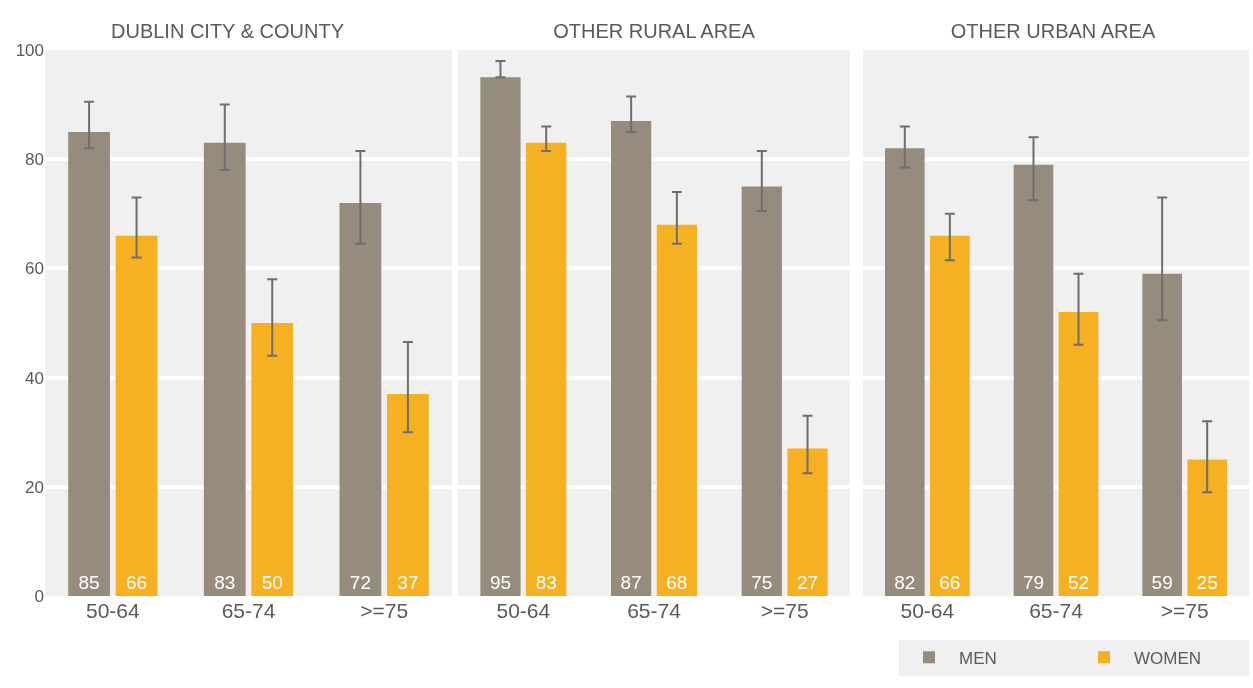 The height and width of the screenshot is (688, 1253). Describe the element at coordinates (1207, 582) in the screenshot. I see `data-label: 25` at that location.